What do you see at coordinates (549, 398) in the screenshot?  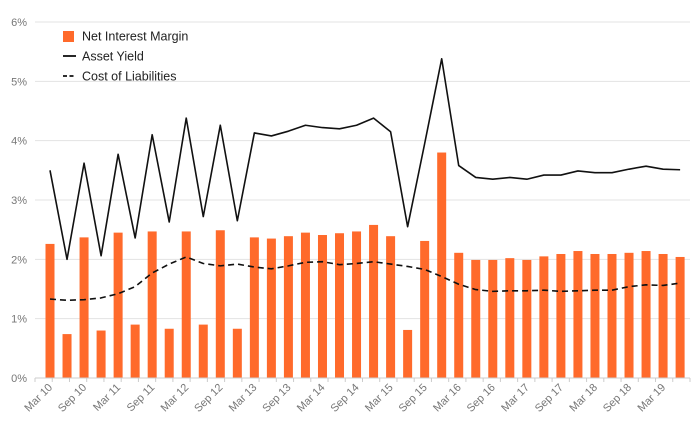 I see `x-tick-label: Sep 17` at bounding box center [549, 398].